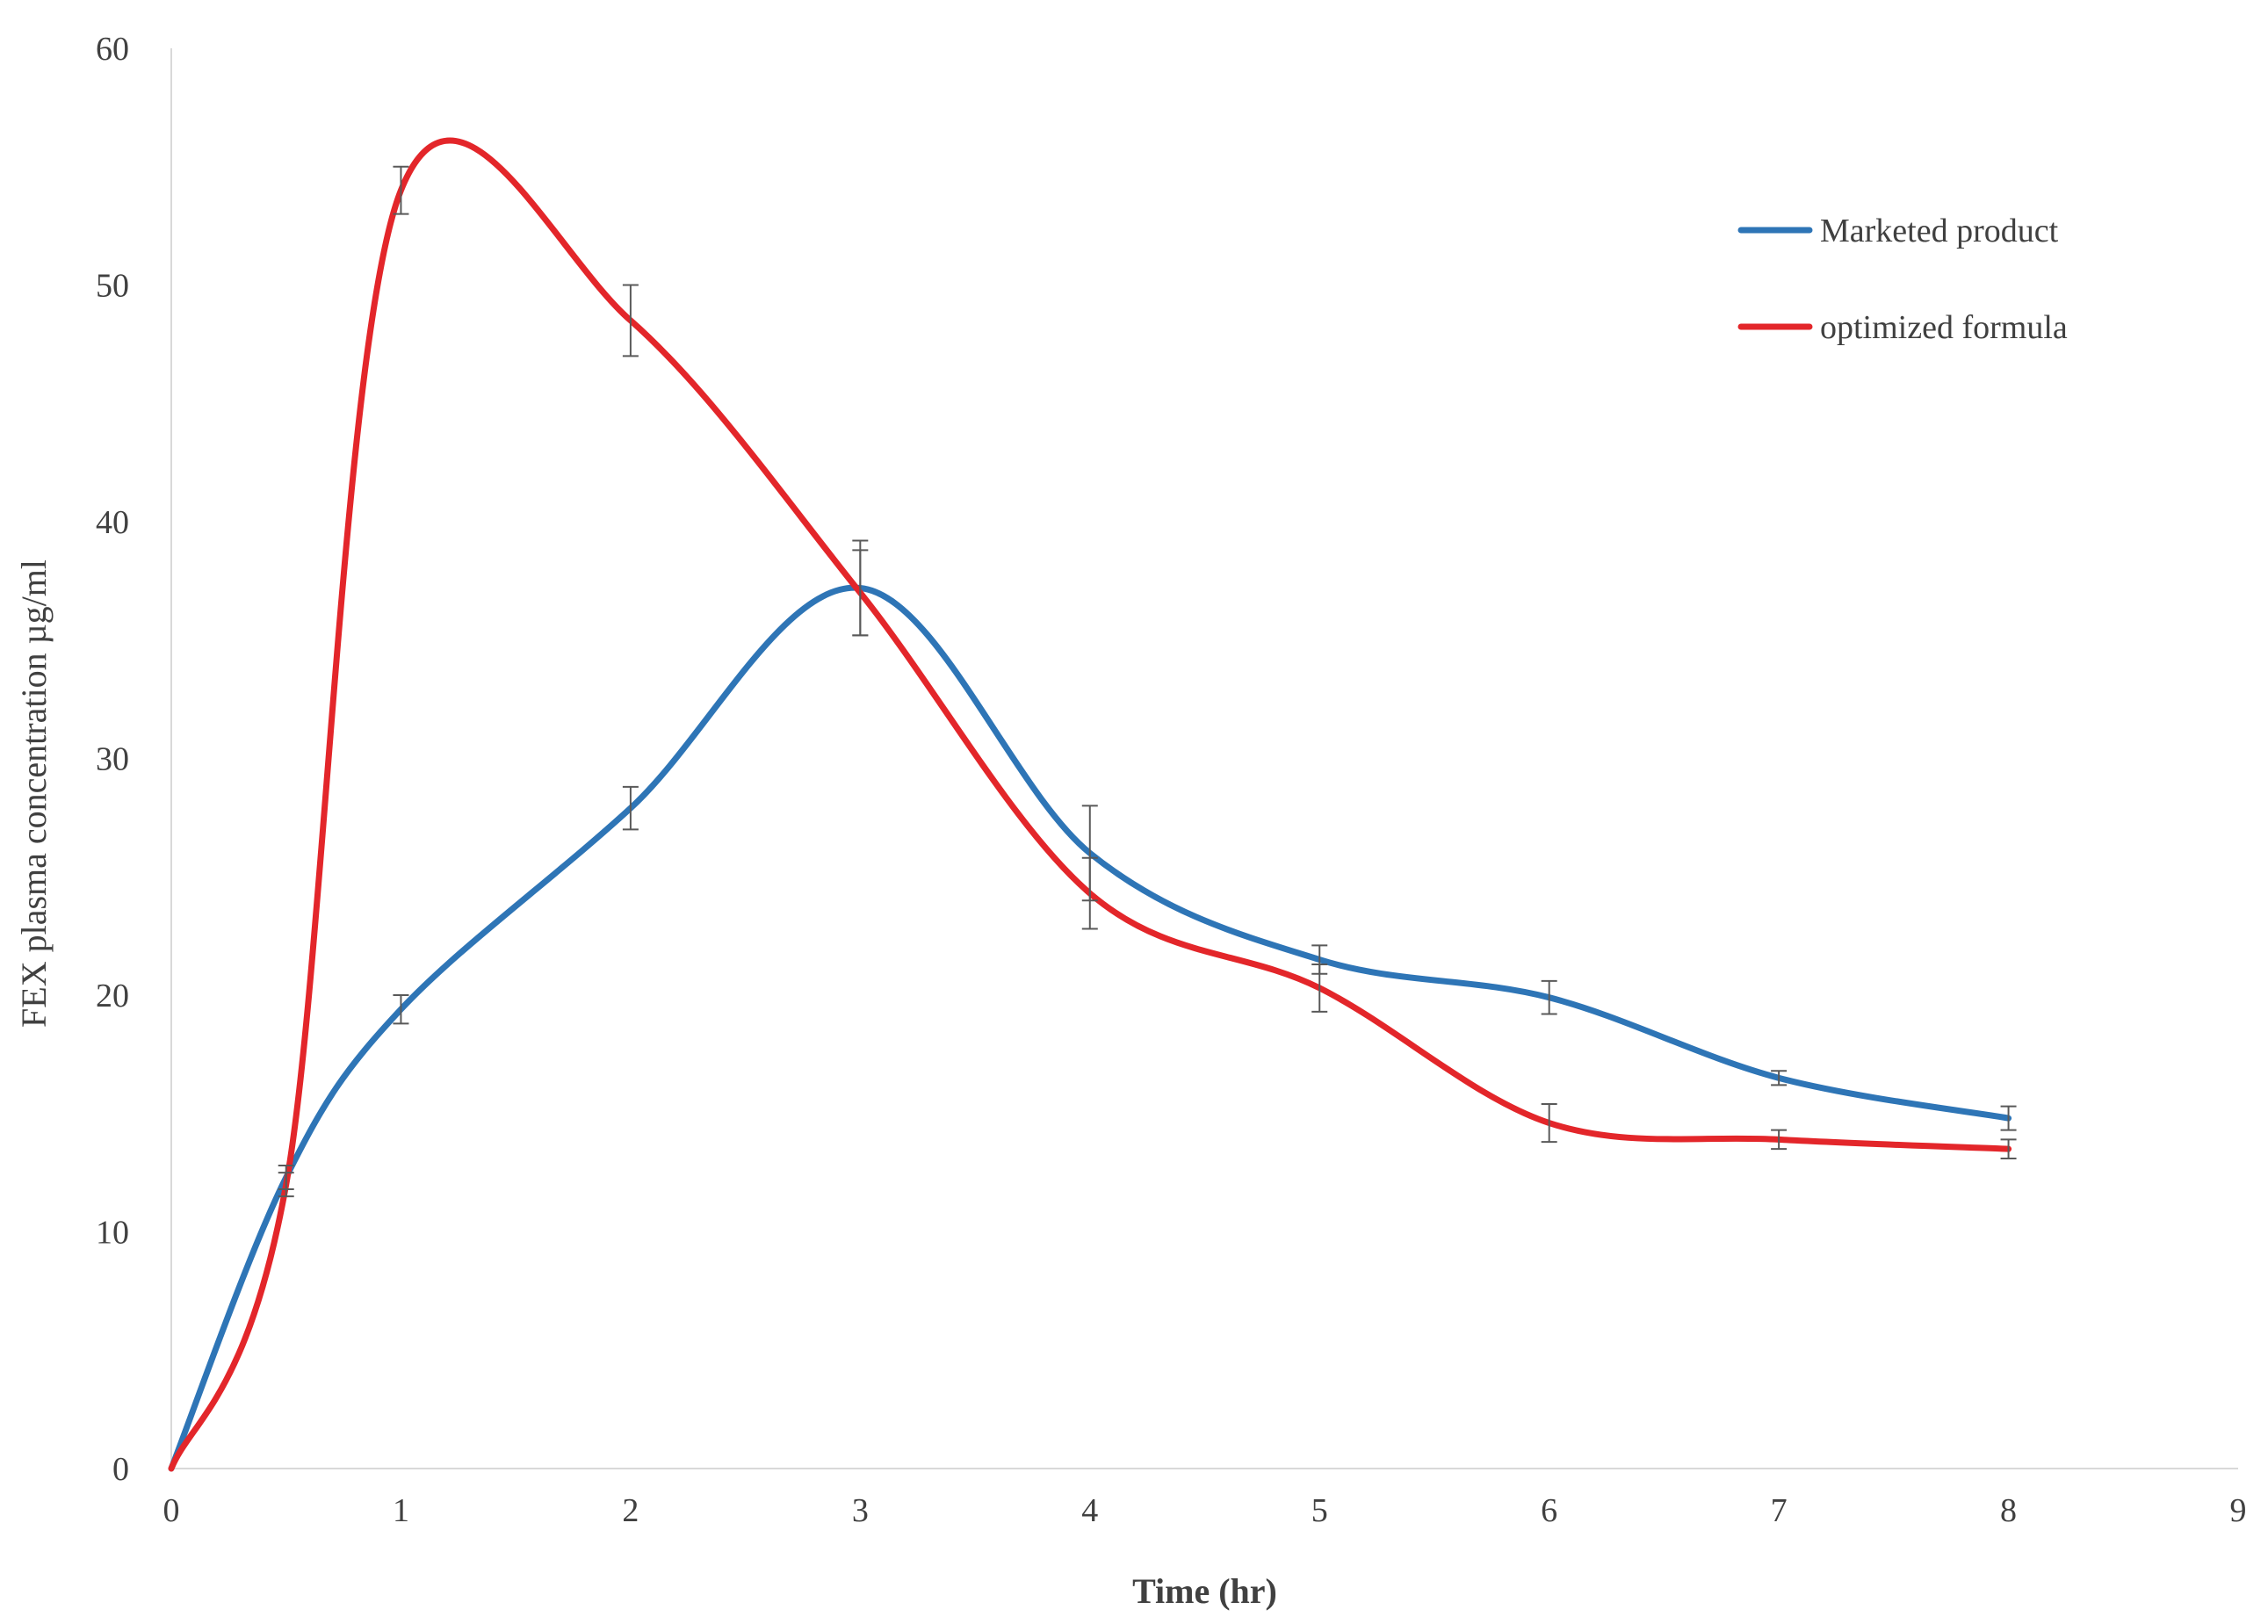 The image size is (2268, 1624). I want to click on x-tick-label: 2, so click(631, 1510).